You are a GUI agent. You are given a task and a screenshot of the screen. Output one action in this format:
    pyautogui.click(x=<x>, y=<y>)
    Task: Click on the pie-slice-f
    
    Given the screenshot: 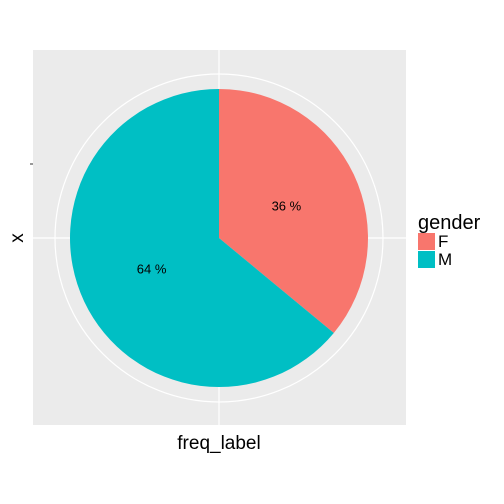 What is the action you would take?
    pyautogui.click(x=293, y=211)
    